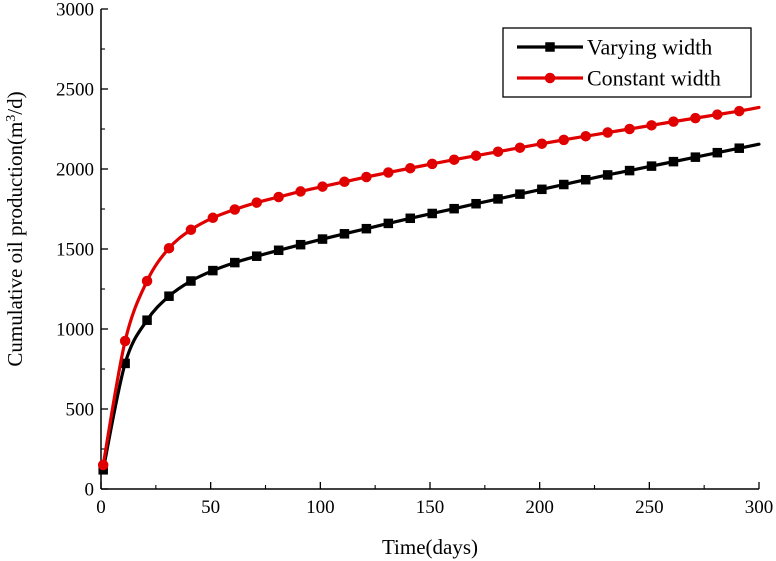  I want to click on x-tick-label: 250, so click(649, 507).